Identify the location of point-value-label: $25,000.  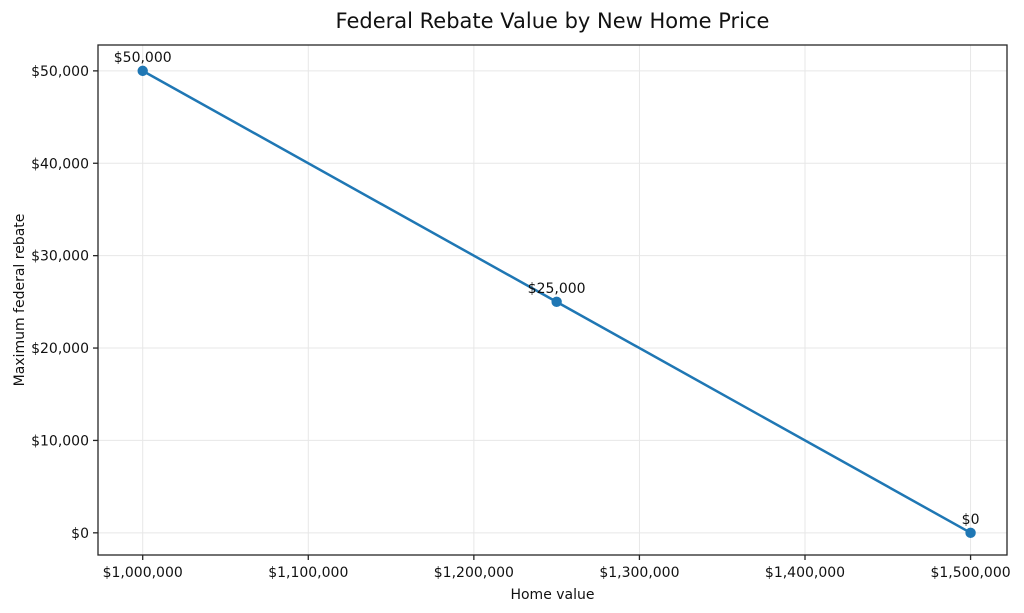
(557, 289).